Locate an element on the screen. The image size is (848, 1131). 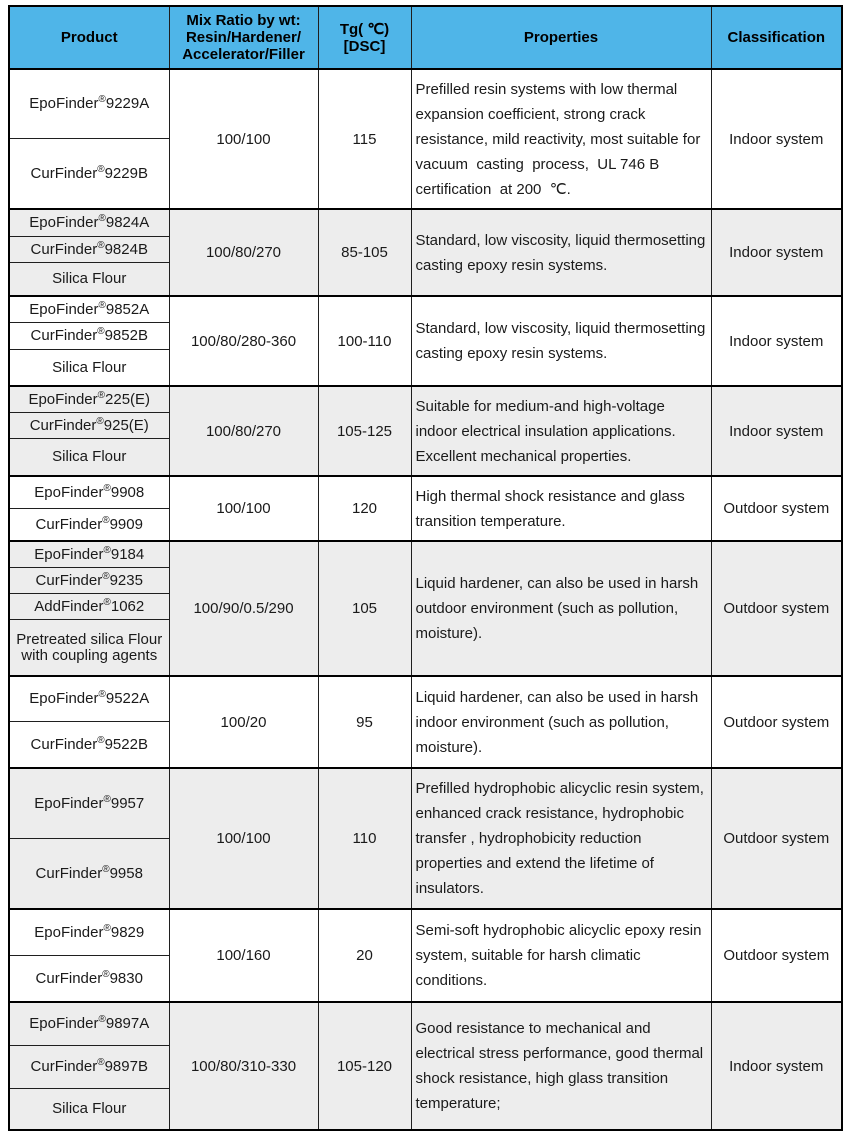
product-group-5-row-2: AddFinder®1062 is located at coordinates (425, 606).